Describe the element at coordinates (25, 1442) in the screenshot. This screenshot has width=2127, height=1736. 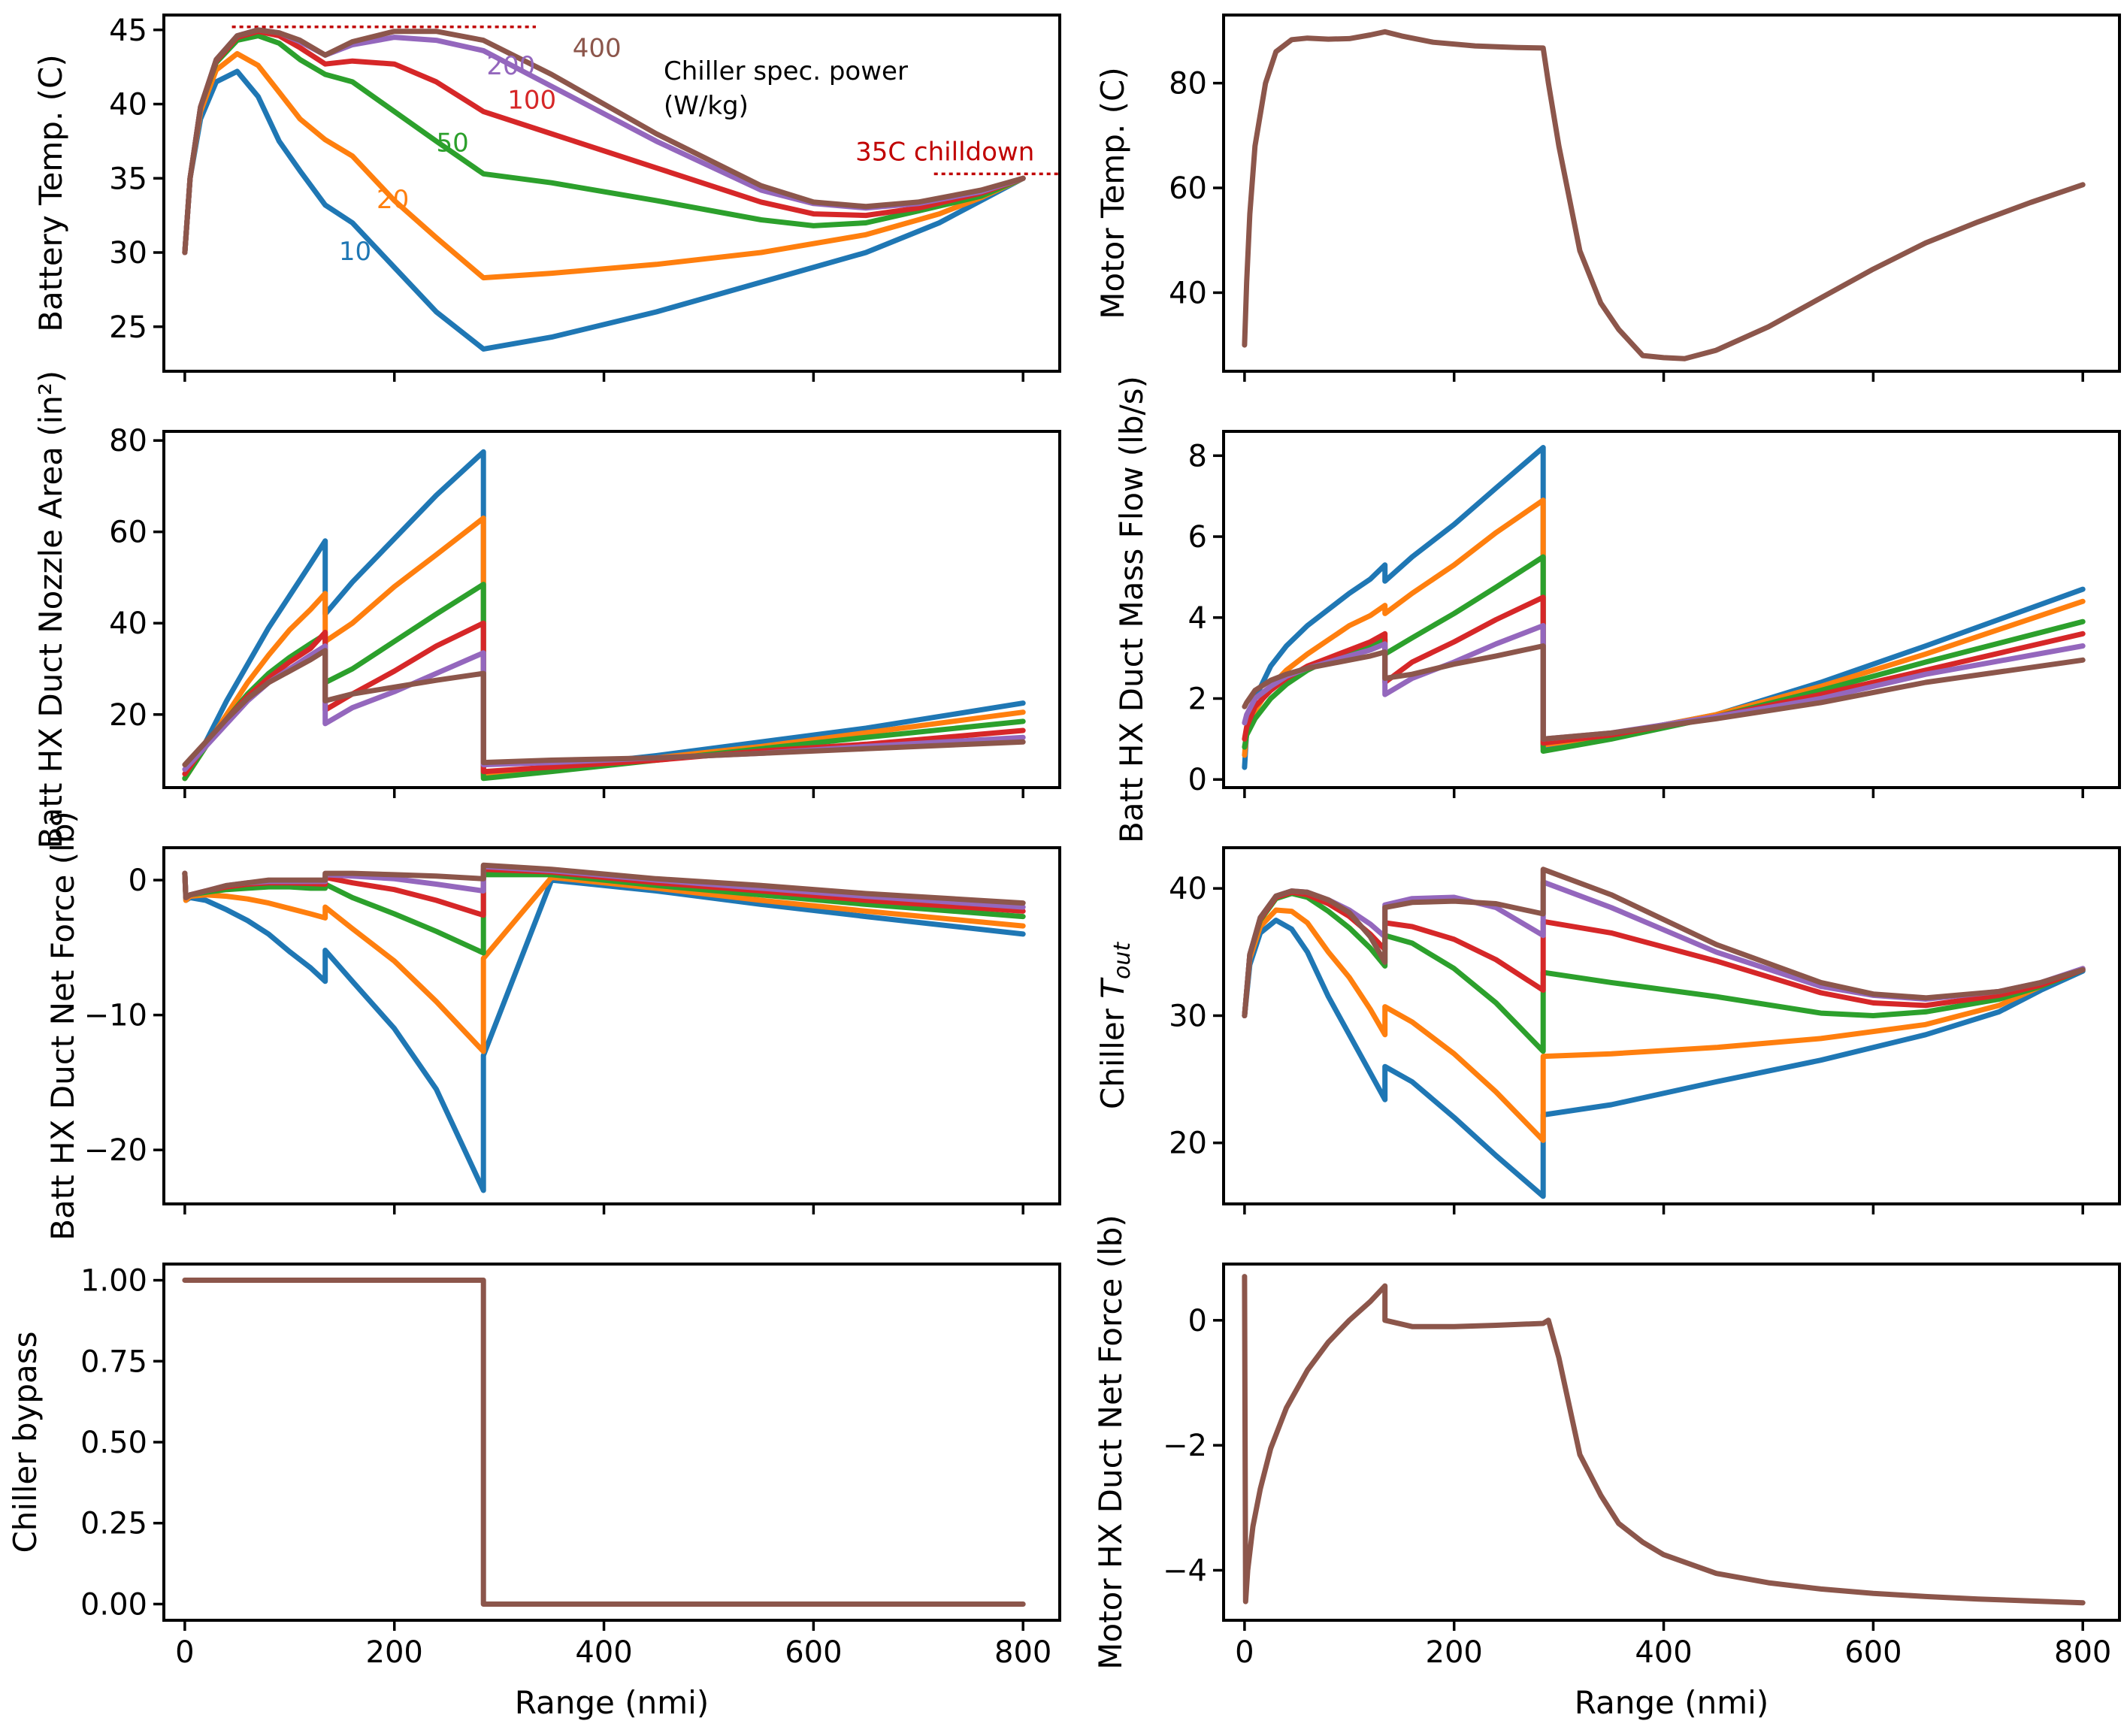
I see `y-axis-label: Chiller bypass` at that location.